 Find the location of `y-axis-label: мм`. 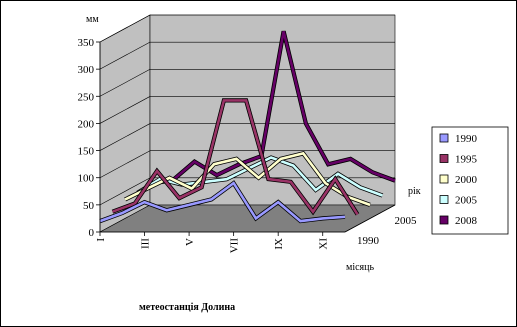

y-axis-label: мм is located at coordinates (92, 19).